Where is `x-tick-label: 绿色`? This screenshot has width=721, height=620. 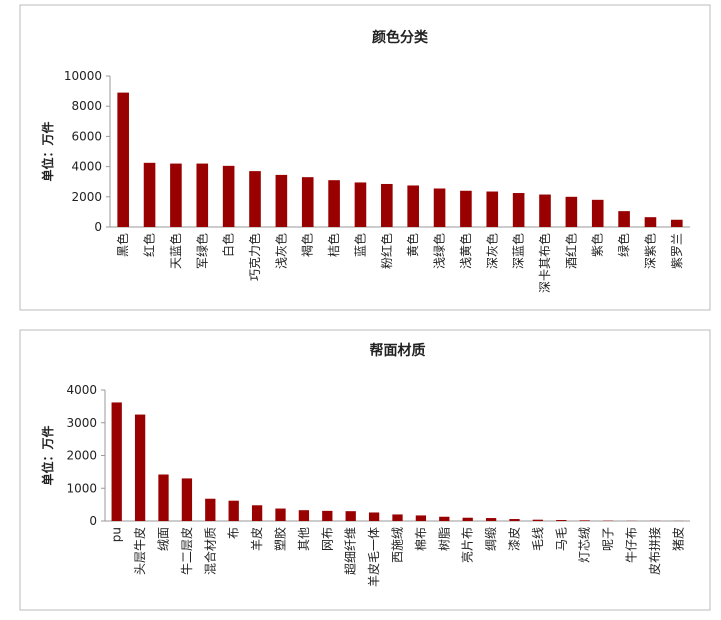 x-tick-label: 绿色 is located at coordinates (623, 245).